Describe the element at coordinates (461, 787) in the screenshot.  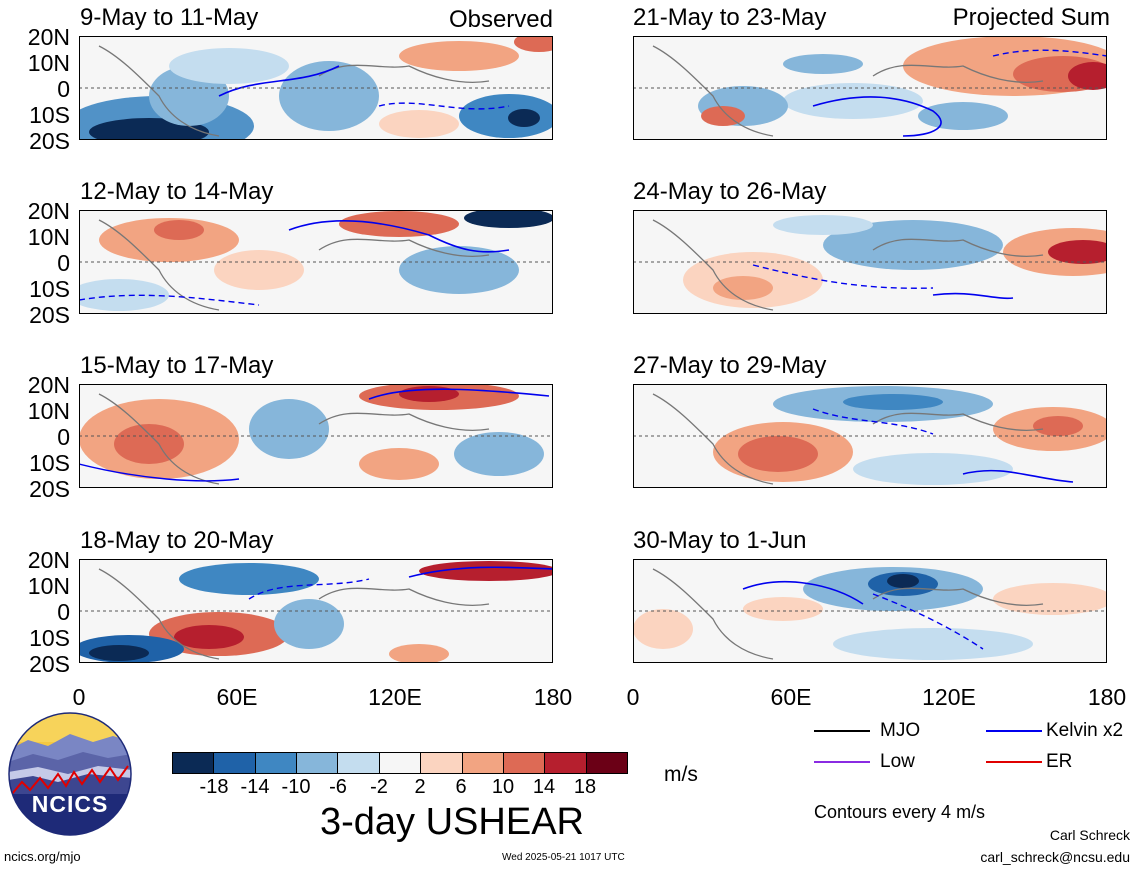
I see `colorbar-tick: 6` at that location.